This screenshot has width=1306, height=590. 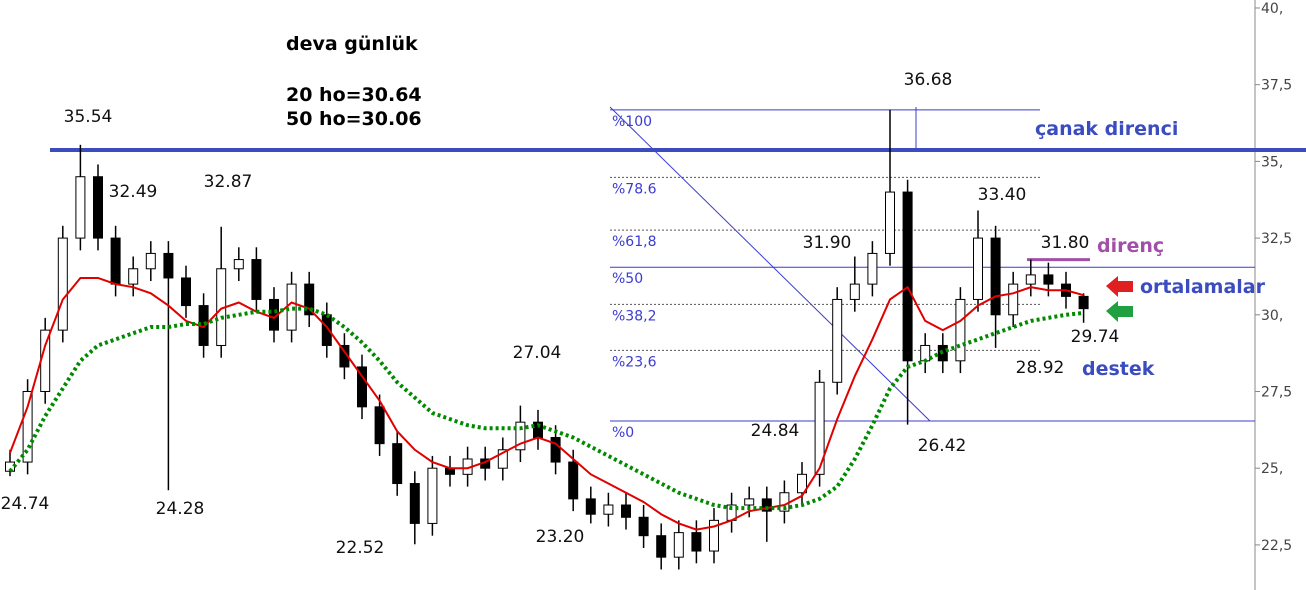 I want to click on price-label: 31.90, so click(x=827, y=243).